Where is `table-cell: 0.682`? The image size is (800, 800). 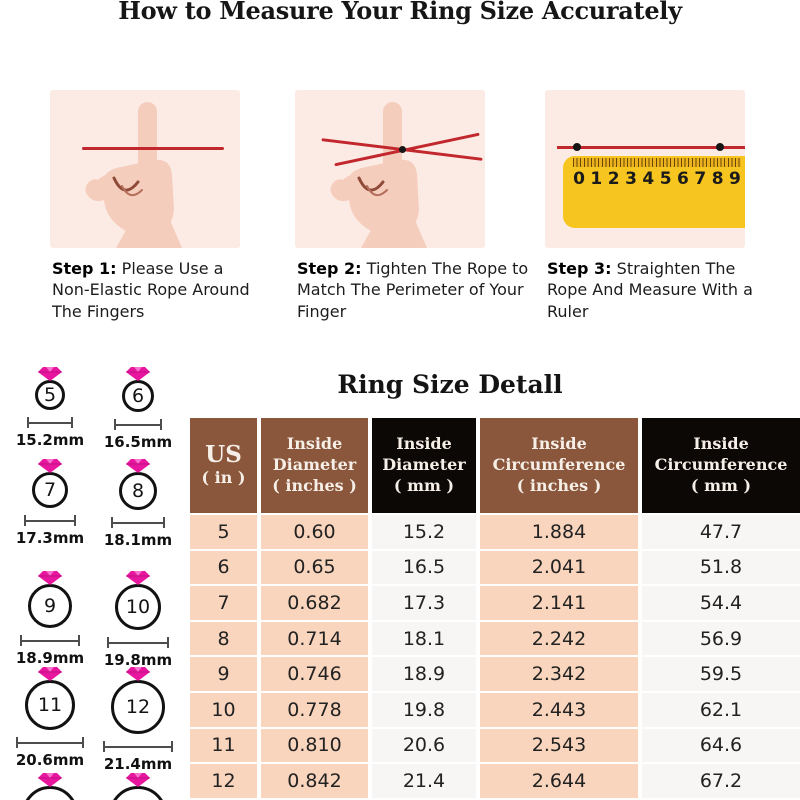 table-cell: 0.682 is located at coordinates (314, 603).